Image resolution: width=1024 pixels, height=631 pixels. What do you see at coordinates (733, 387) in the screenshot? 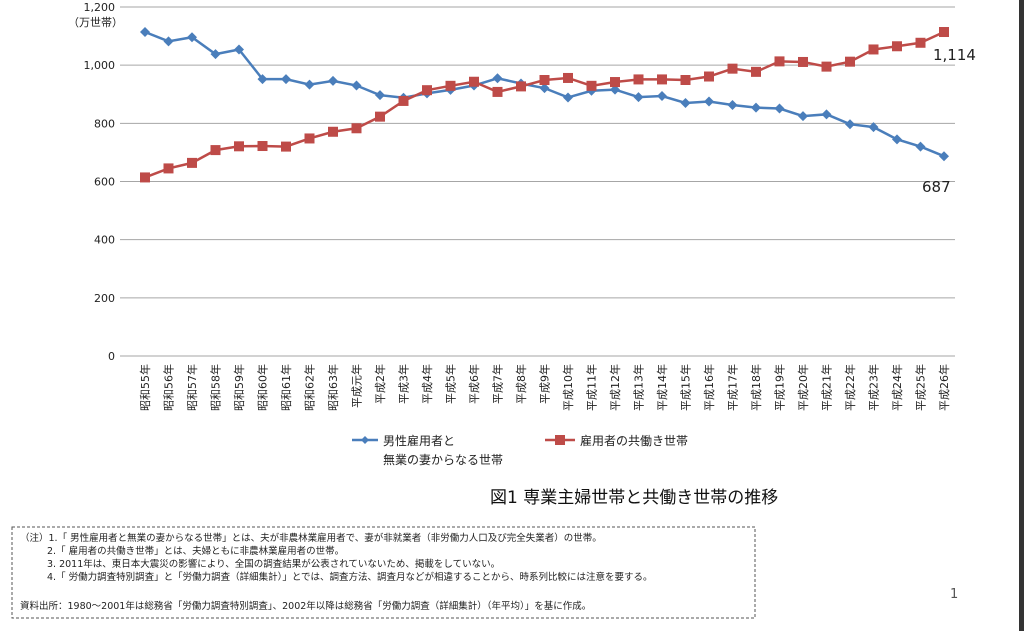
I see `x-tick-label: 平成17年` at bounding box center [733, 387].